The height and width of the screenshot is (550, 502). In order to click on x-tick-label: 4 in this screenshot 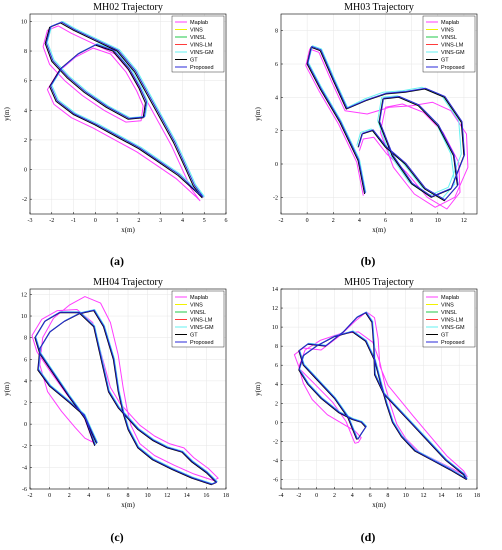, I will do `click(359, 221)`.